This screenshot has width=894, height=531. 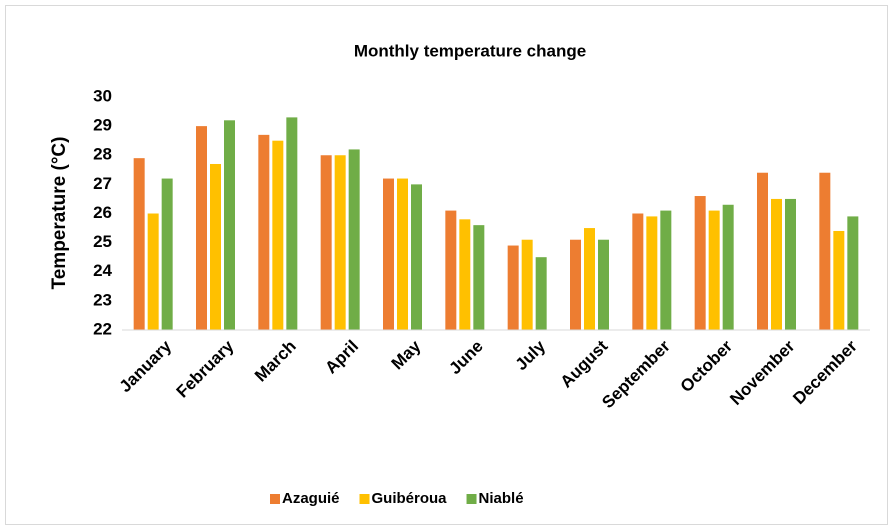 What do you see at coordinates (102, 154) in the screenshot?
I see `y-tick-label: 28` at bounding box center [102, 154].